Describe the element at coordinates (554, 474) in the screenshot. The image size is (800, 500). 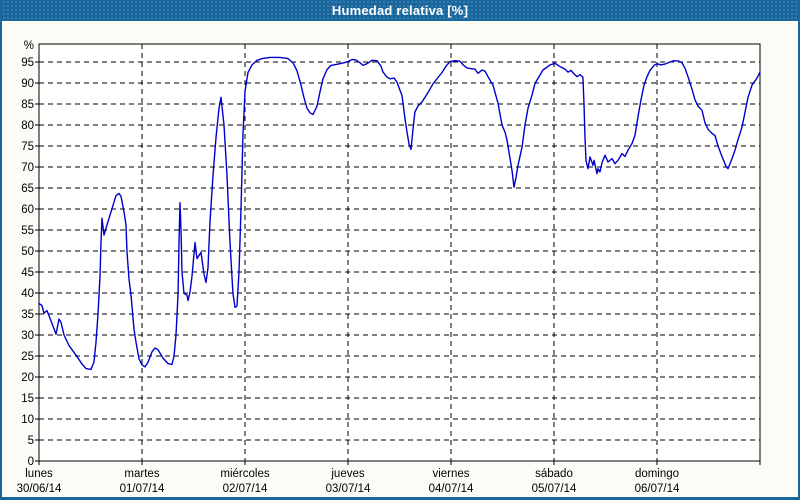
I see `x-day-label: sábado` at that location.